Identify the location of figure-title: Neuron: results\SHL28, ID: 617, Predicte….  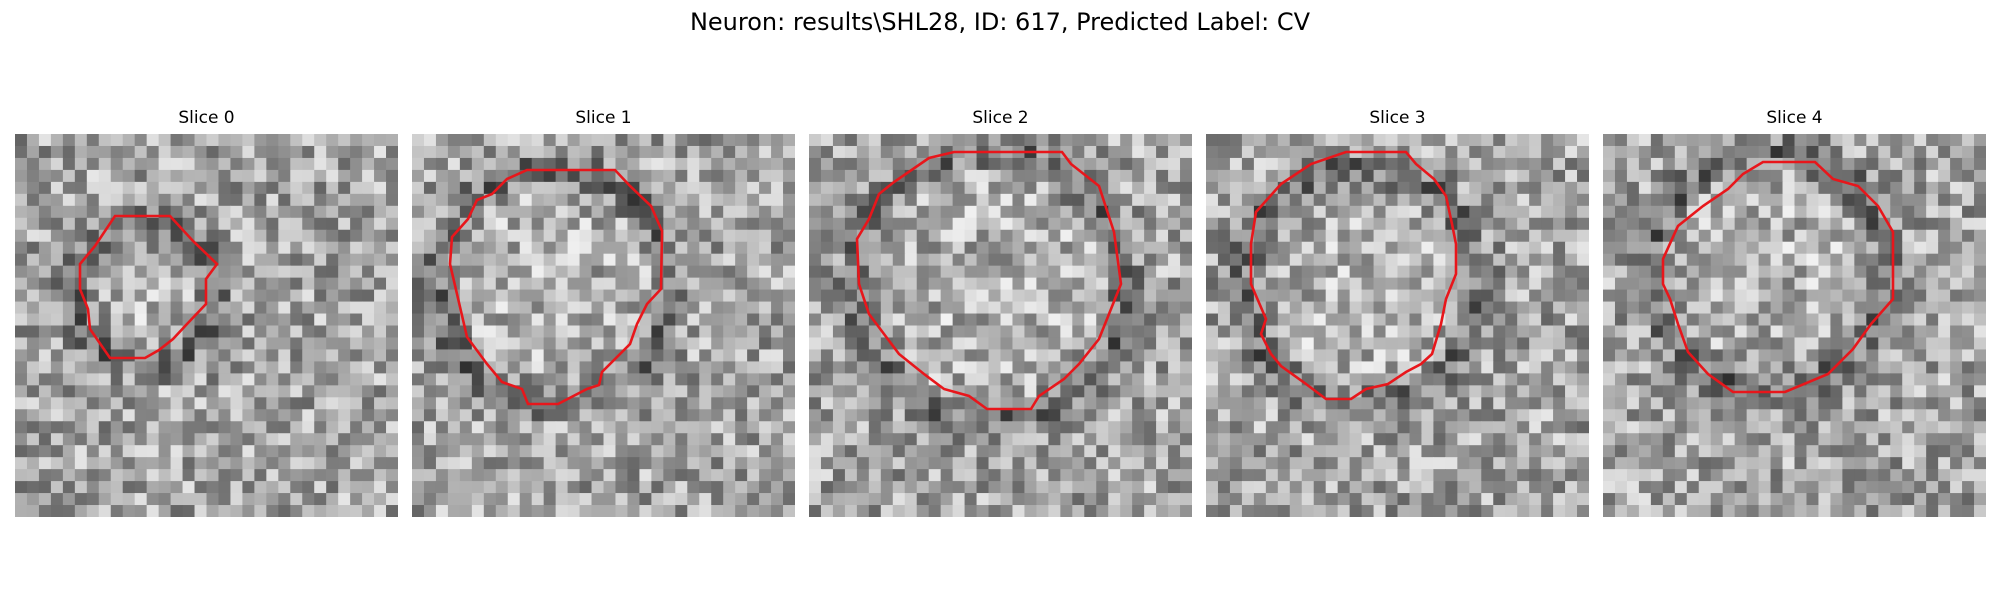
(1000, 22).